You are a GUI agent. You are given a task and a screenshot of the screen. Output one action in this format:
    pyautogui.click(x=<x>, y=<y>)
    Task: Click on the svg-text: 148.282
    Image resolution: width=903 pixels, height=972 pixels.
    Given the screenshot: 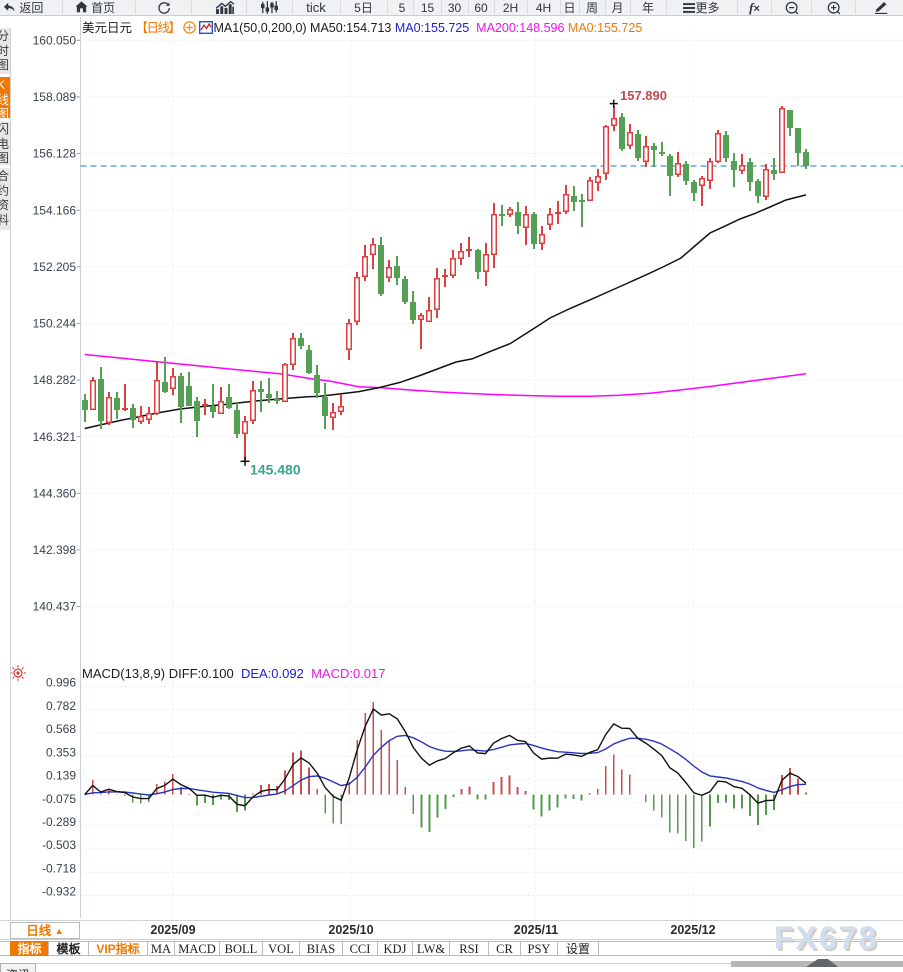 What is the action you would take?
    pyautogui.click(x=55, y=380)
    